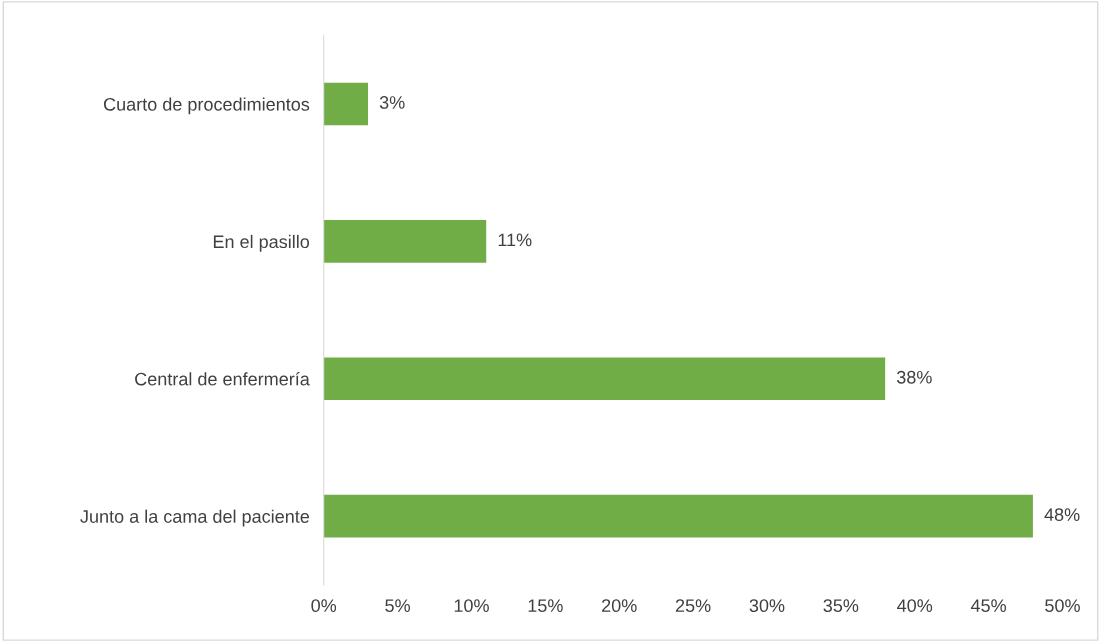  Describe the element at coordinates (545, 606) in the screenshot. I see `x-tick-label: 15%` at that location.